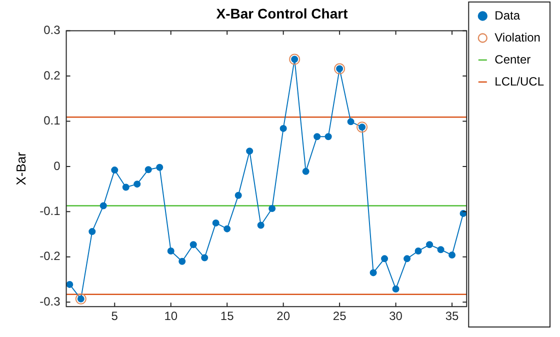 Image resolution: width=560 pixels, height=337 pixels. Describe the element at coordinates (57, 165) in the screenshot. I see `y-tick-label: 0` at that location.